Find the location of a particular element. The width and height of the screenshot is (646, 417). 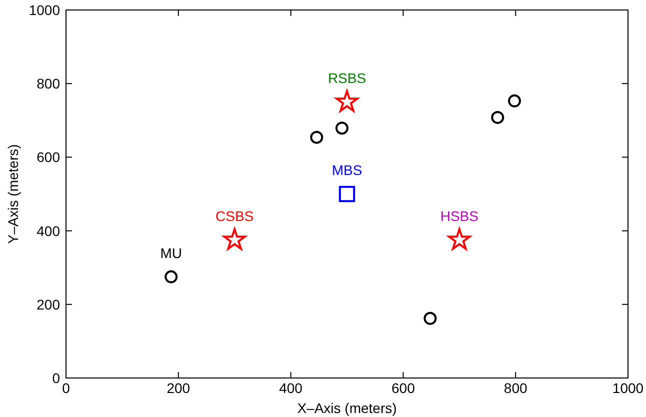

y-tick-label: 0 is located at coordinates (56, 378).